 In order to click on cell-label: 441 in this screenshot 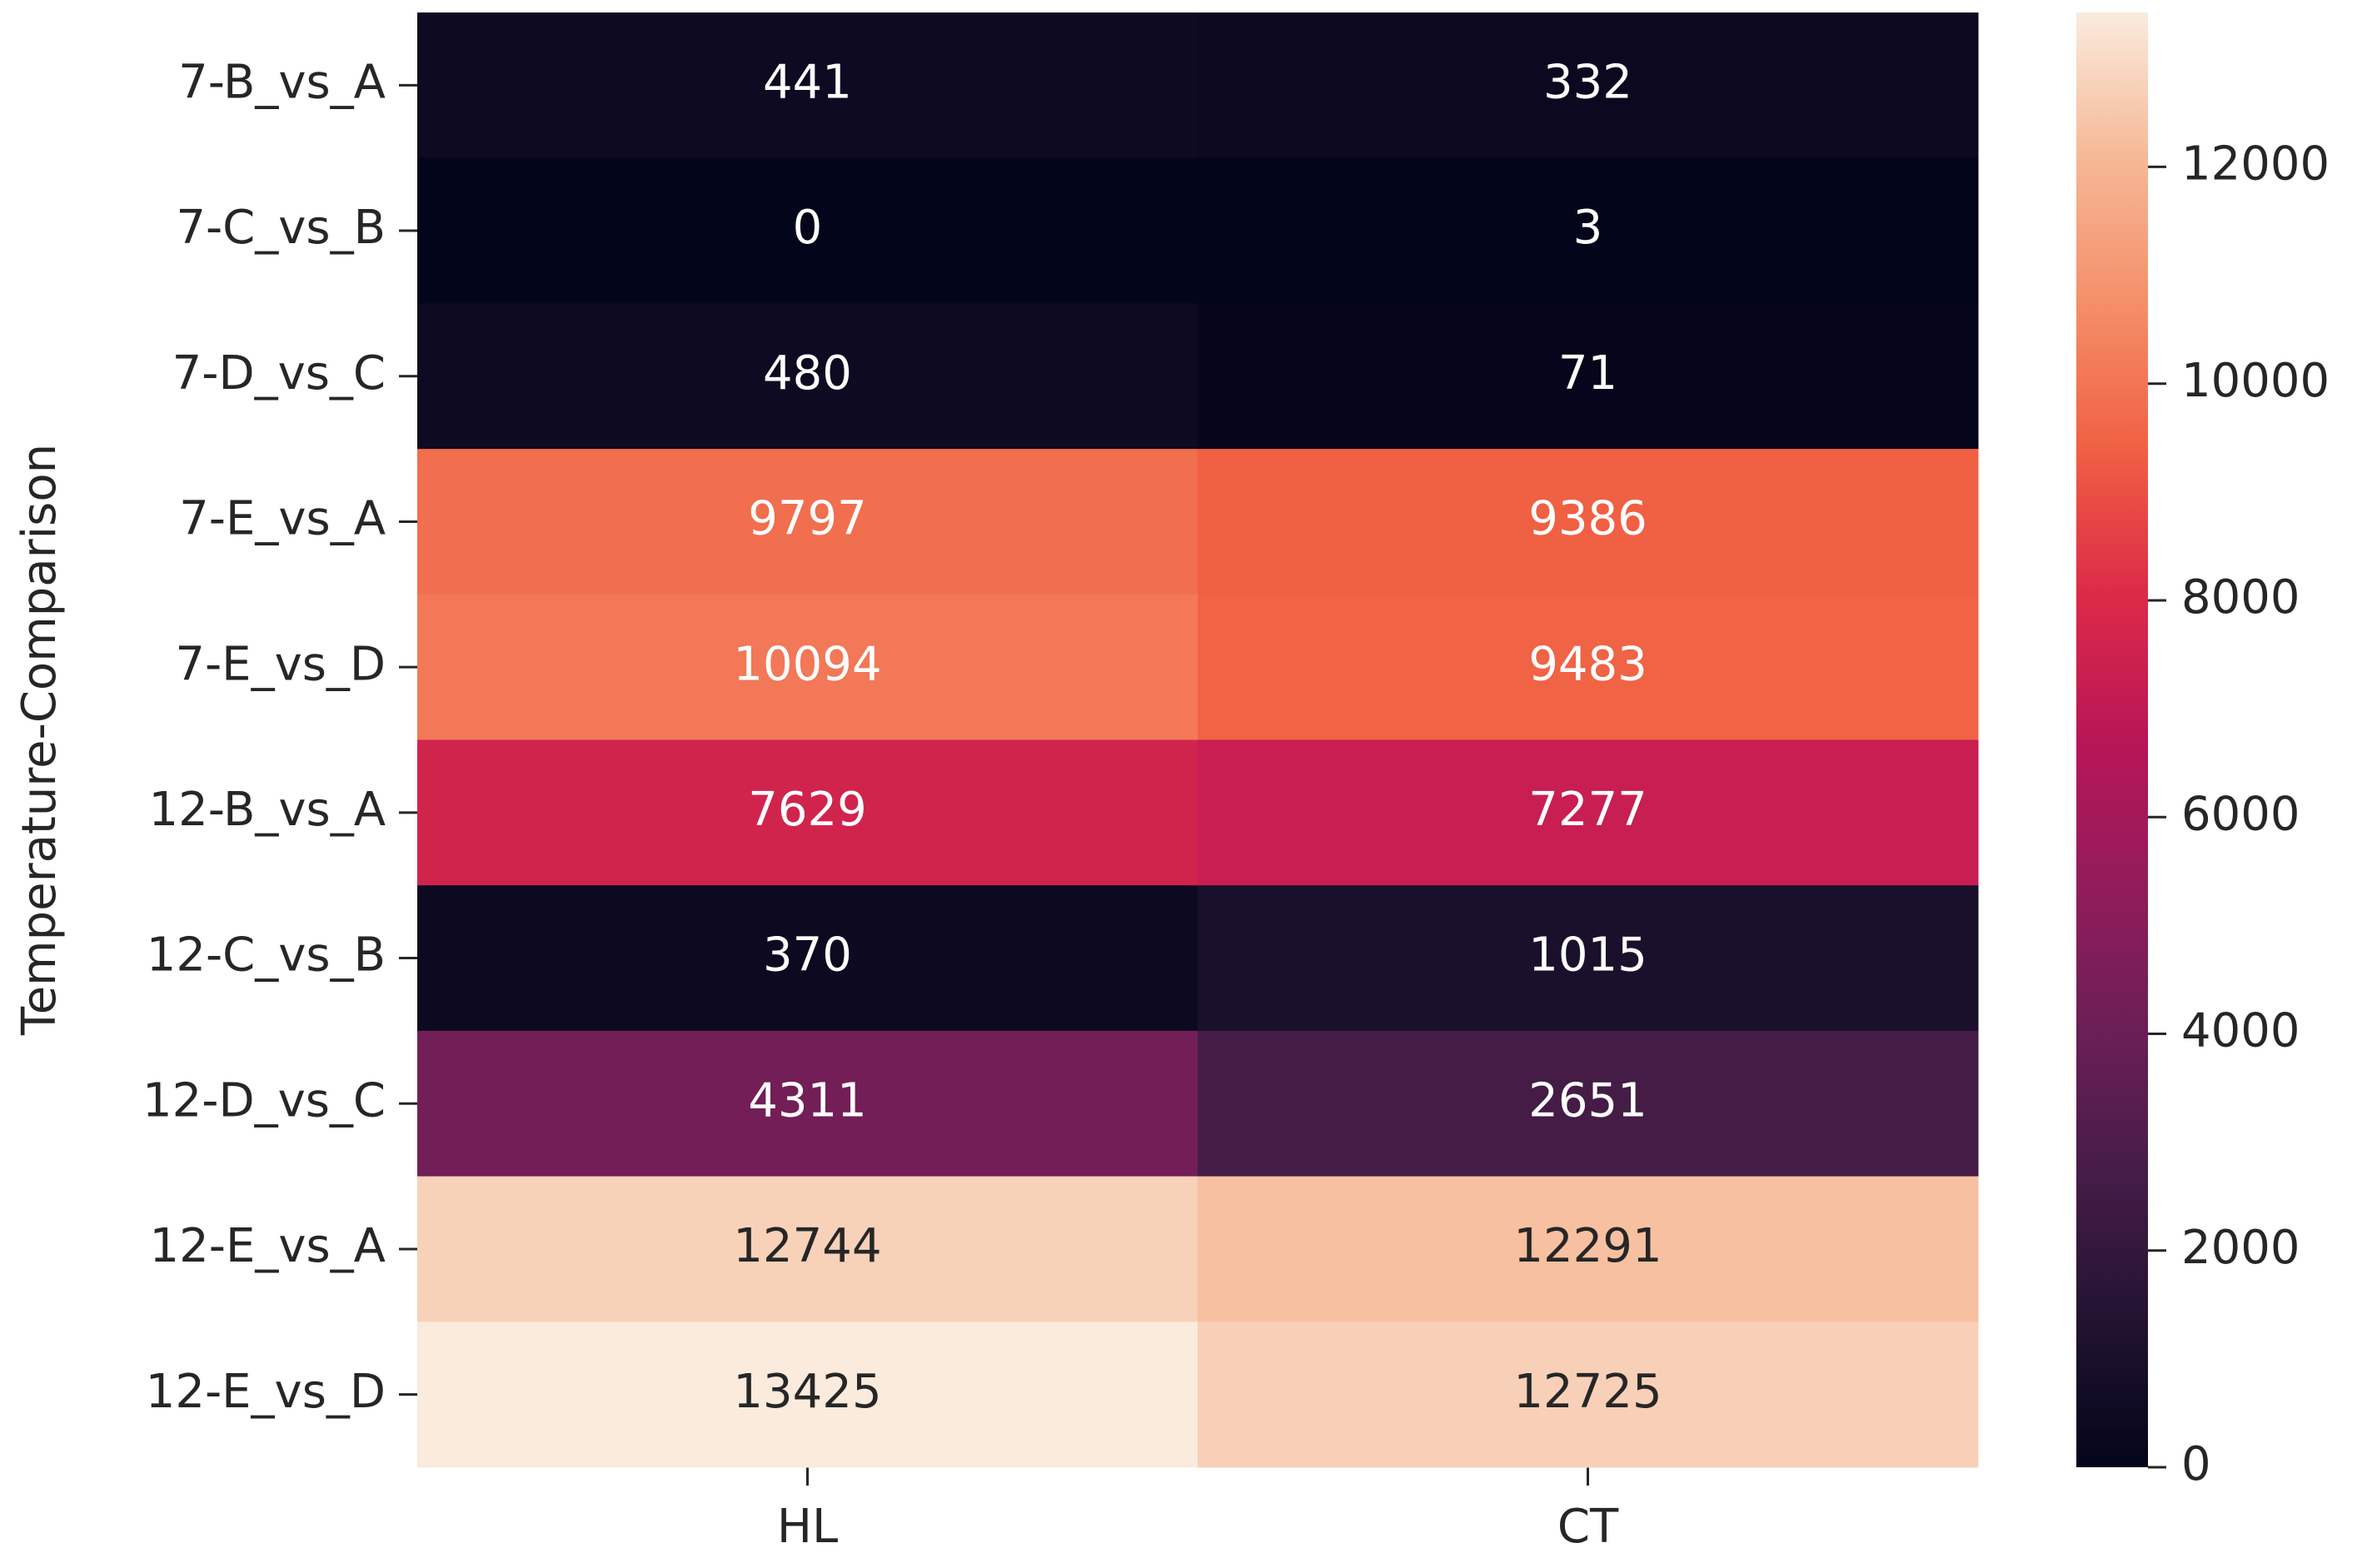, I will do `click(807, 82)`.